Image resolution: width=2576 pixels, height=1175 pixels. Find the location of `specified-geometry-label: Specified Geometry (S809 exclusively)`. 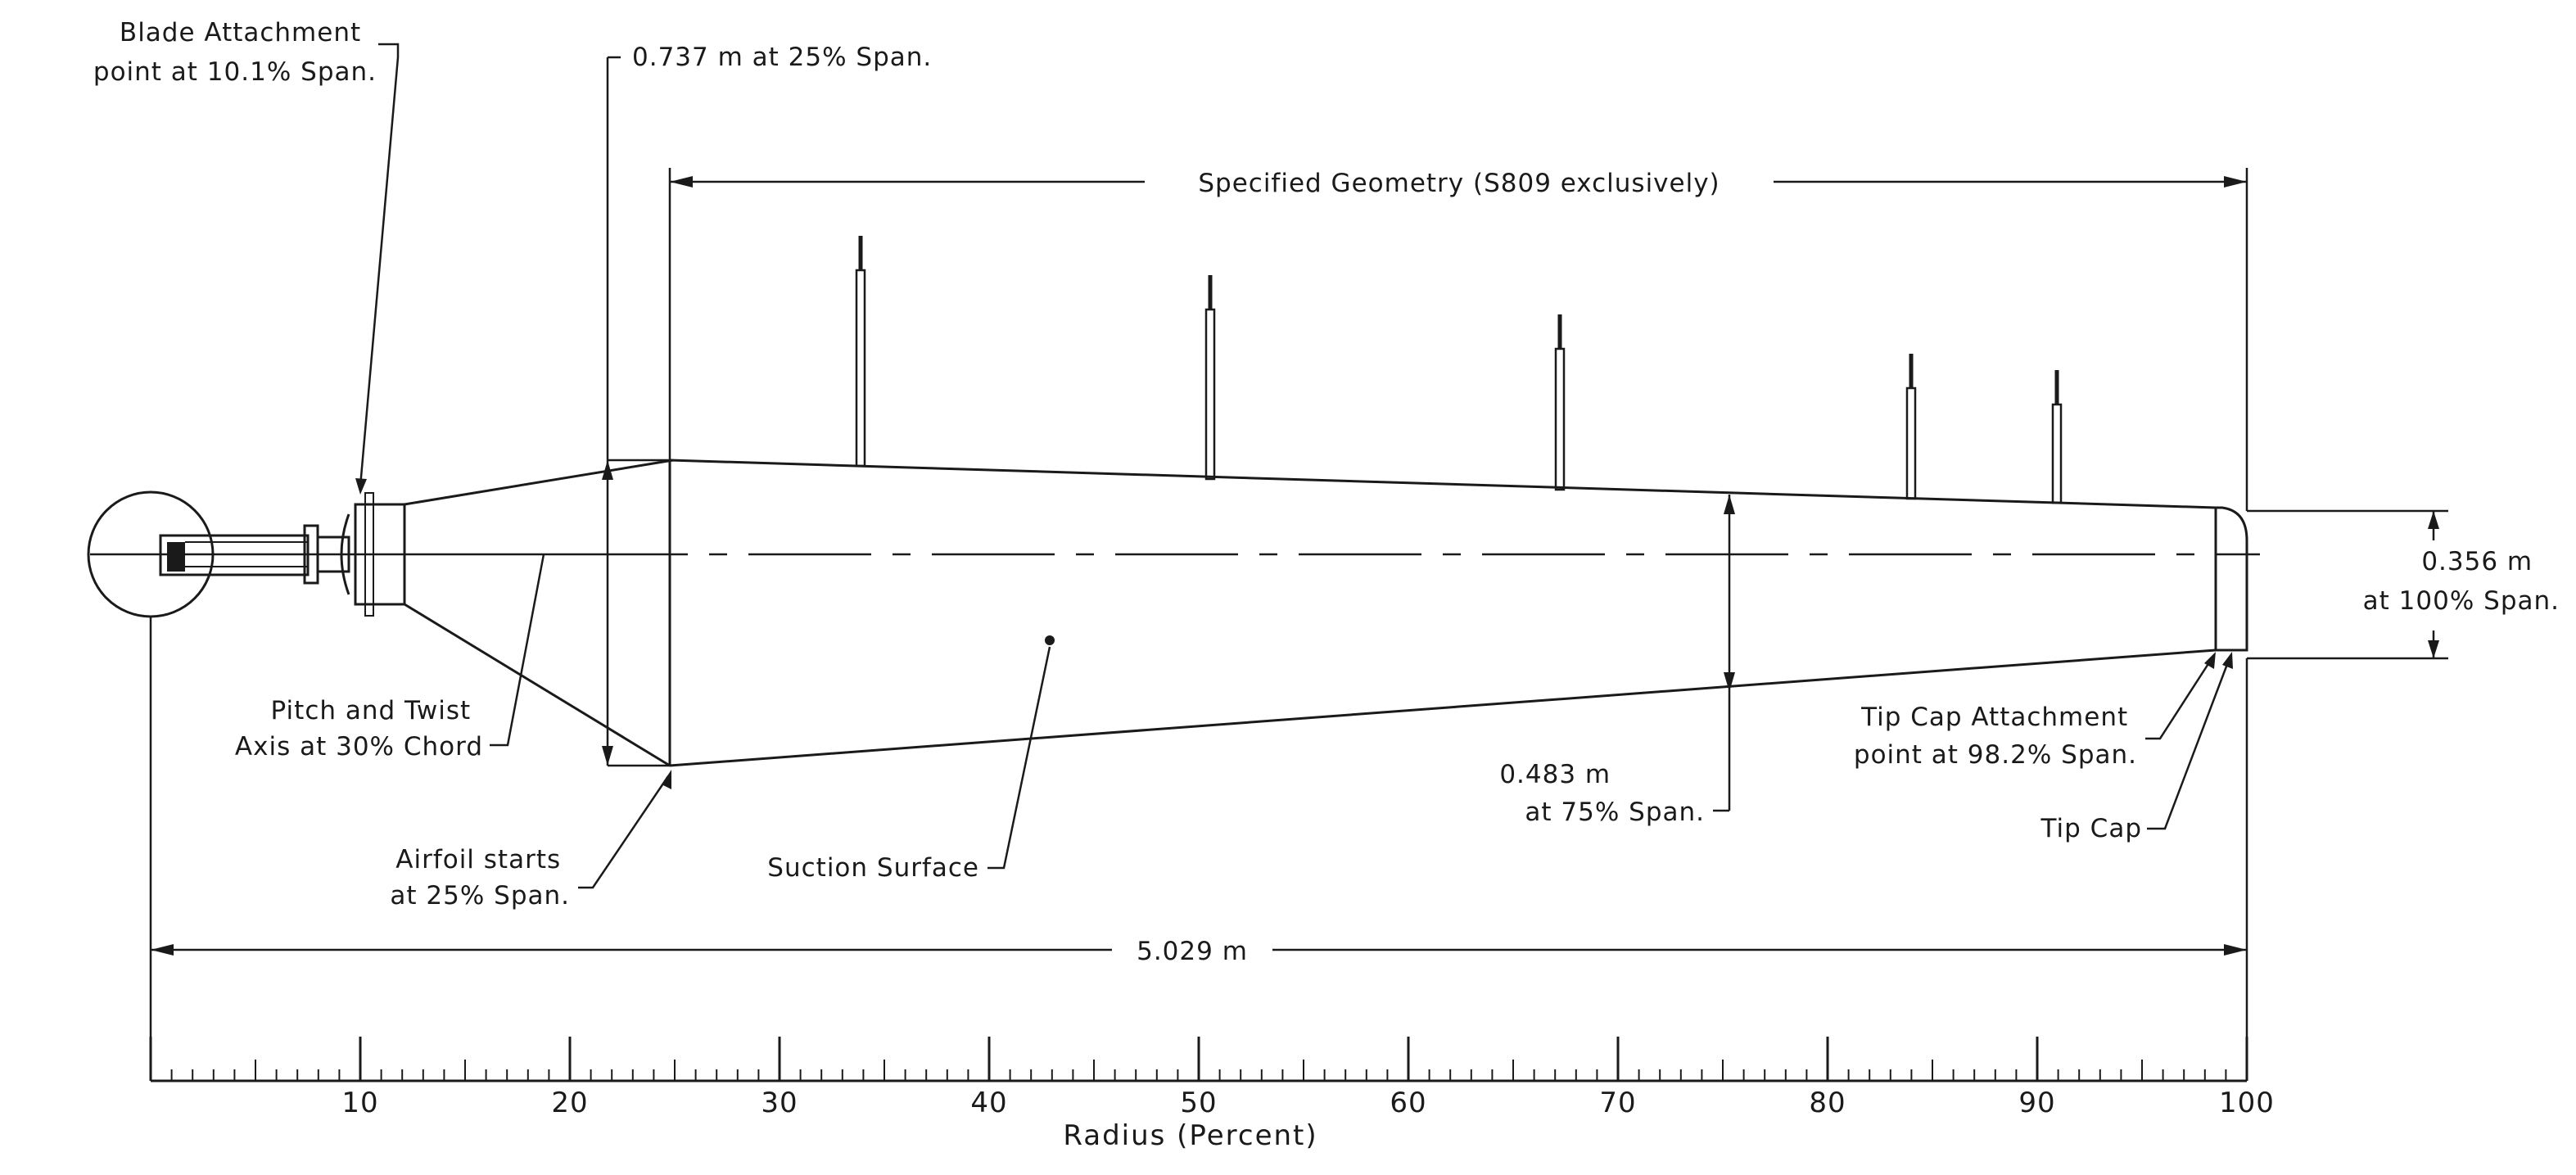

specified-geometry-label: Specified Geometry (S809 exclusively) is located at coordinates (1459, 184).